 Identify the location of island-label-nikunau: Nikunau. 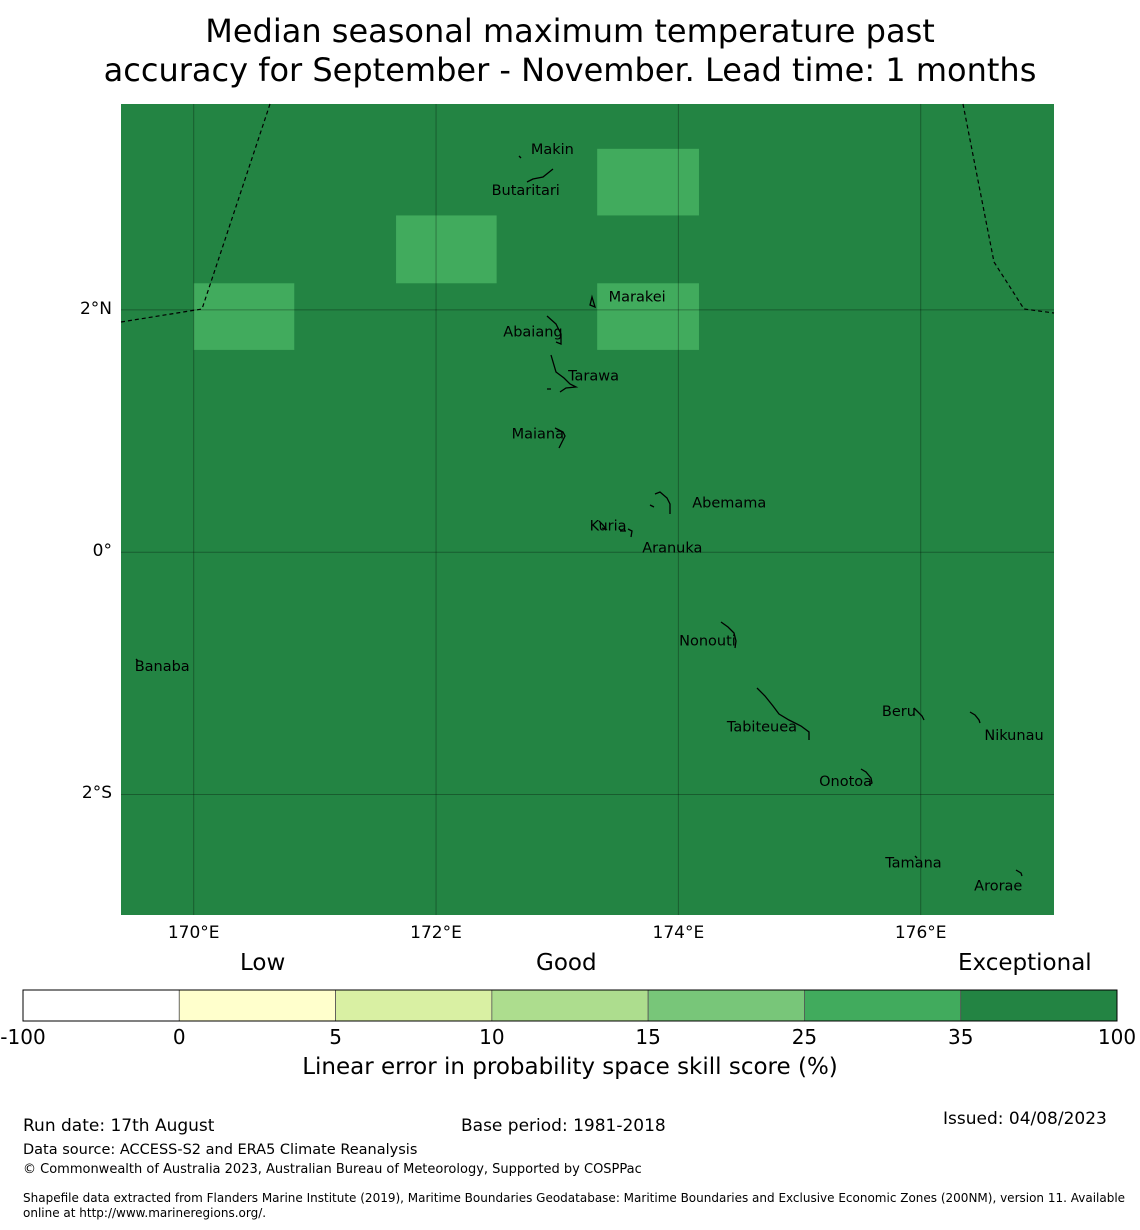
(1013, 736).